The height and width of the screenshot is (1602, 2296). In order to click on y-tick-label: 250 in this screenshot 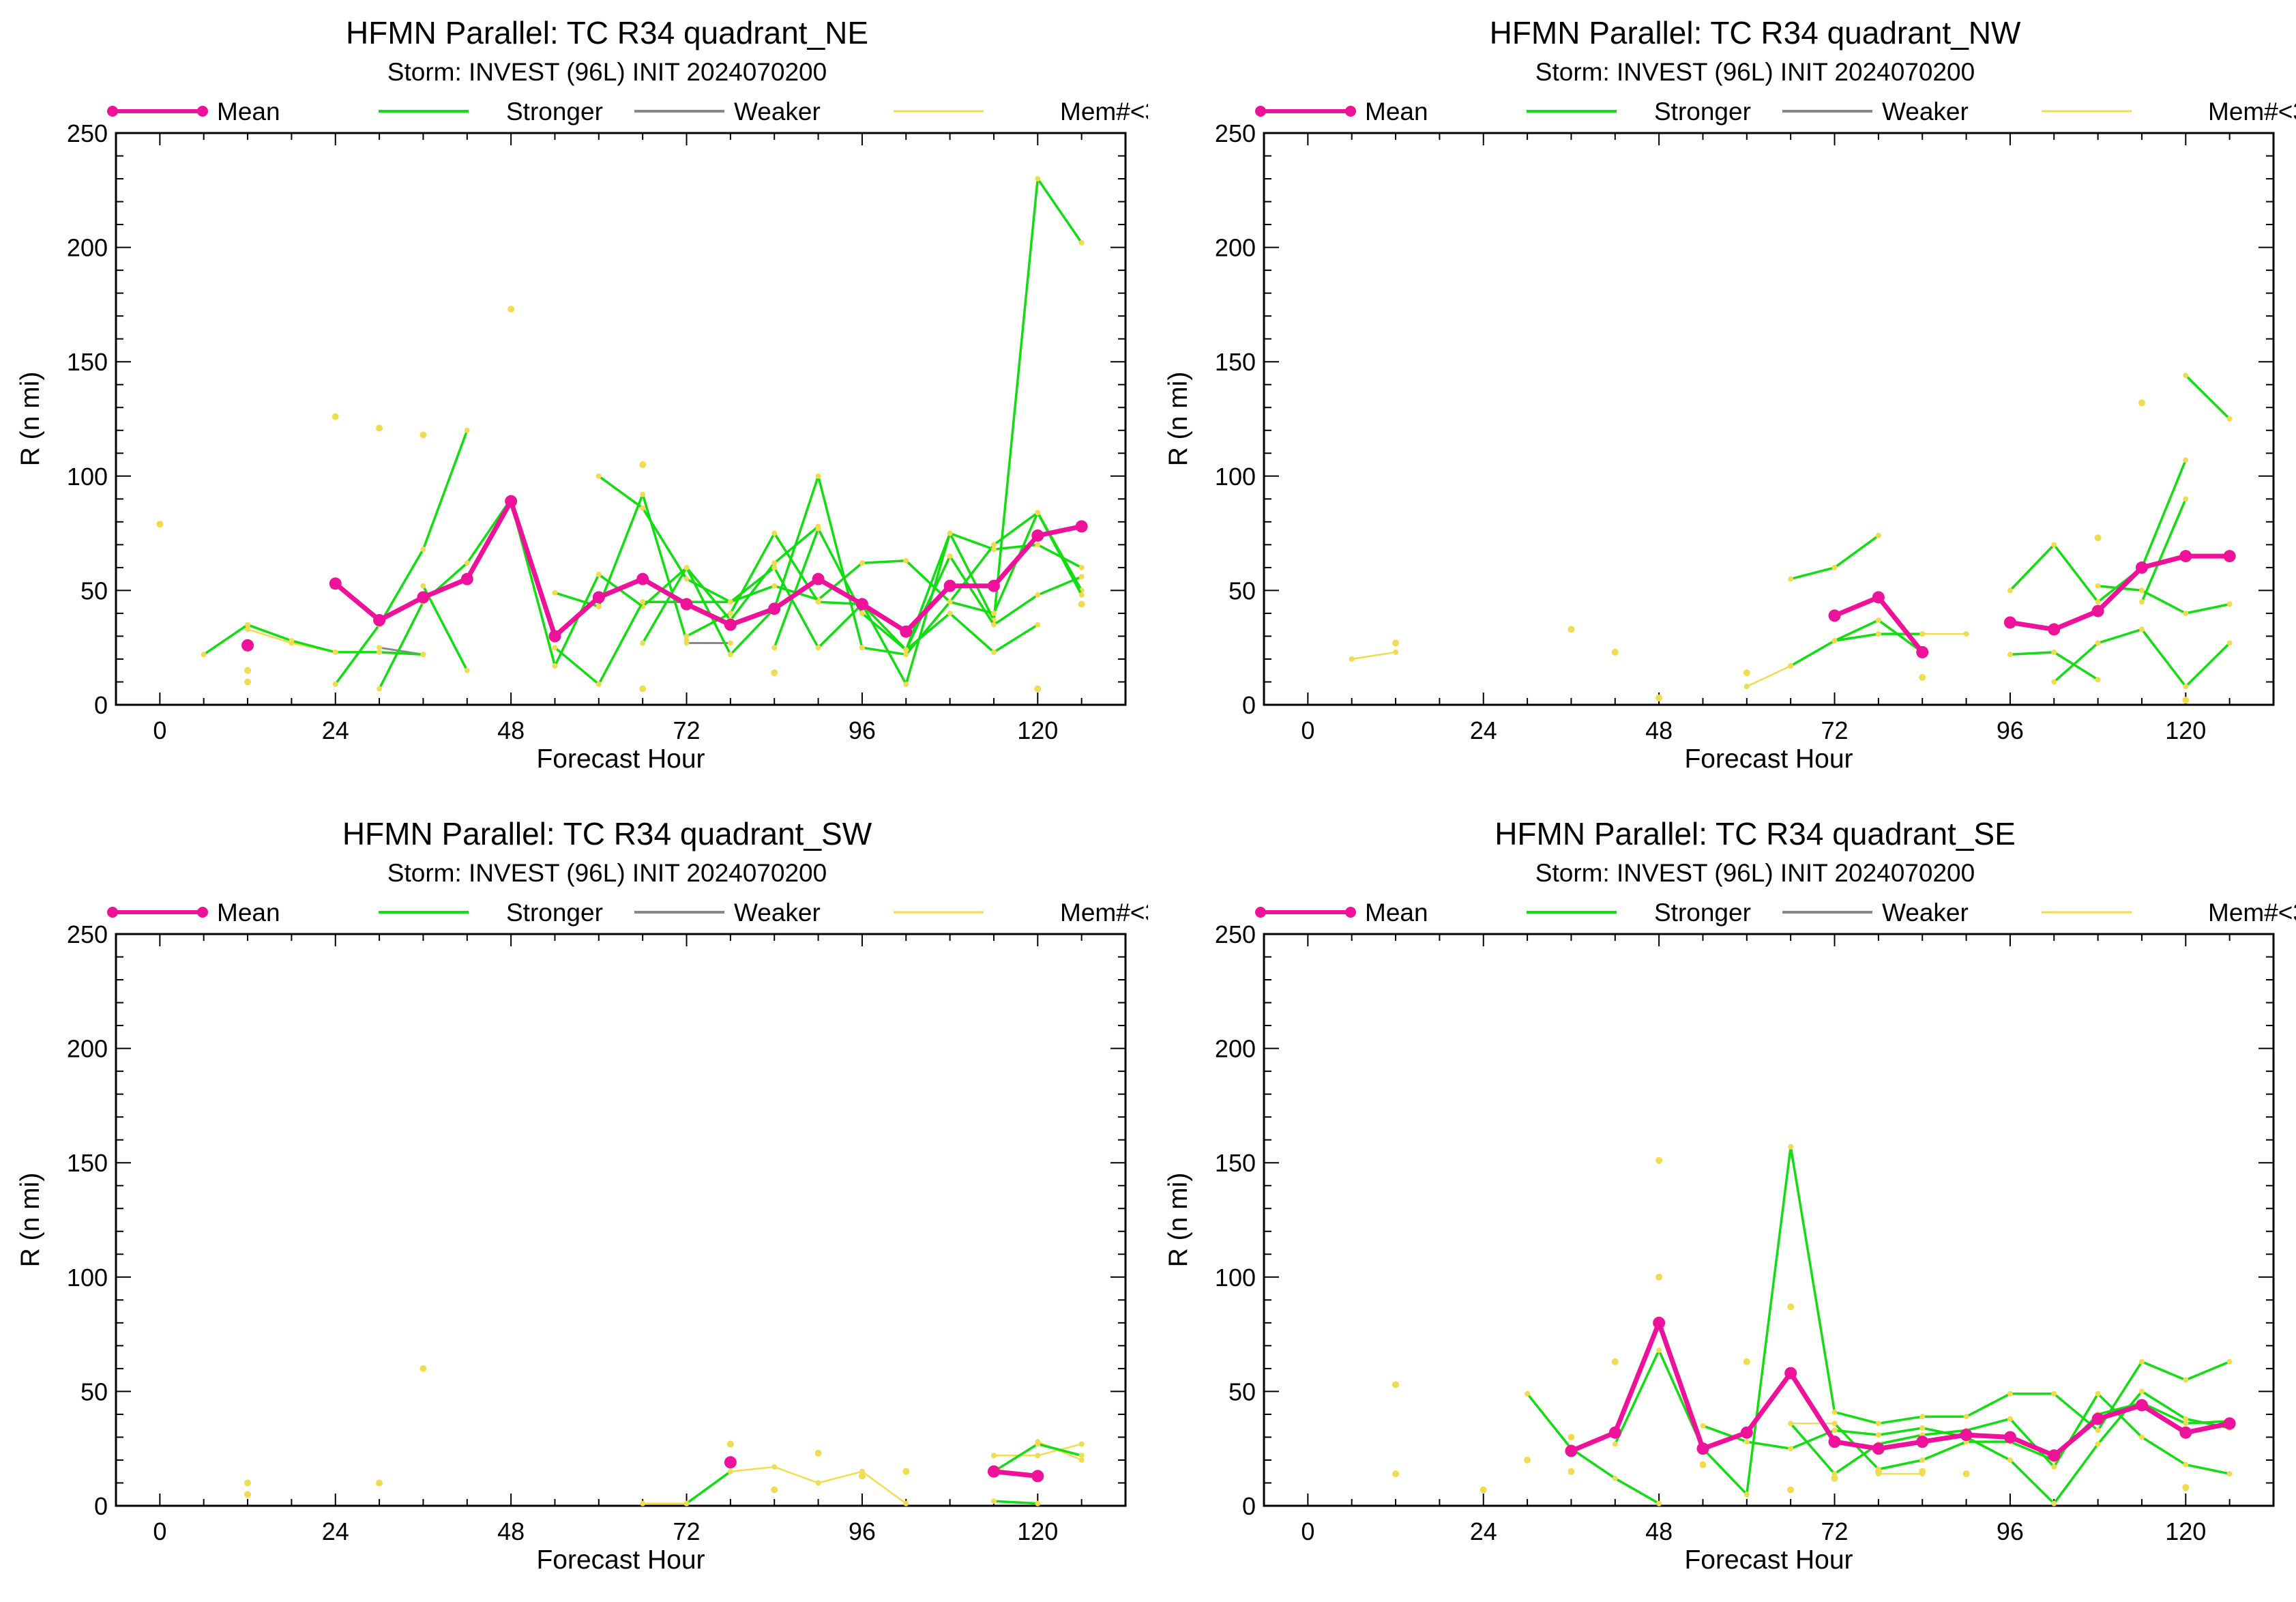, I will do `click(1236, 934)`.